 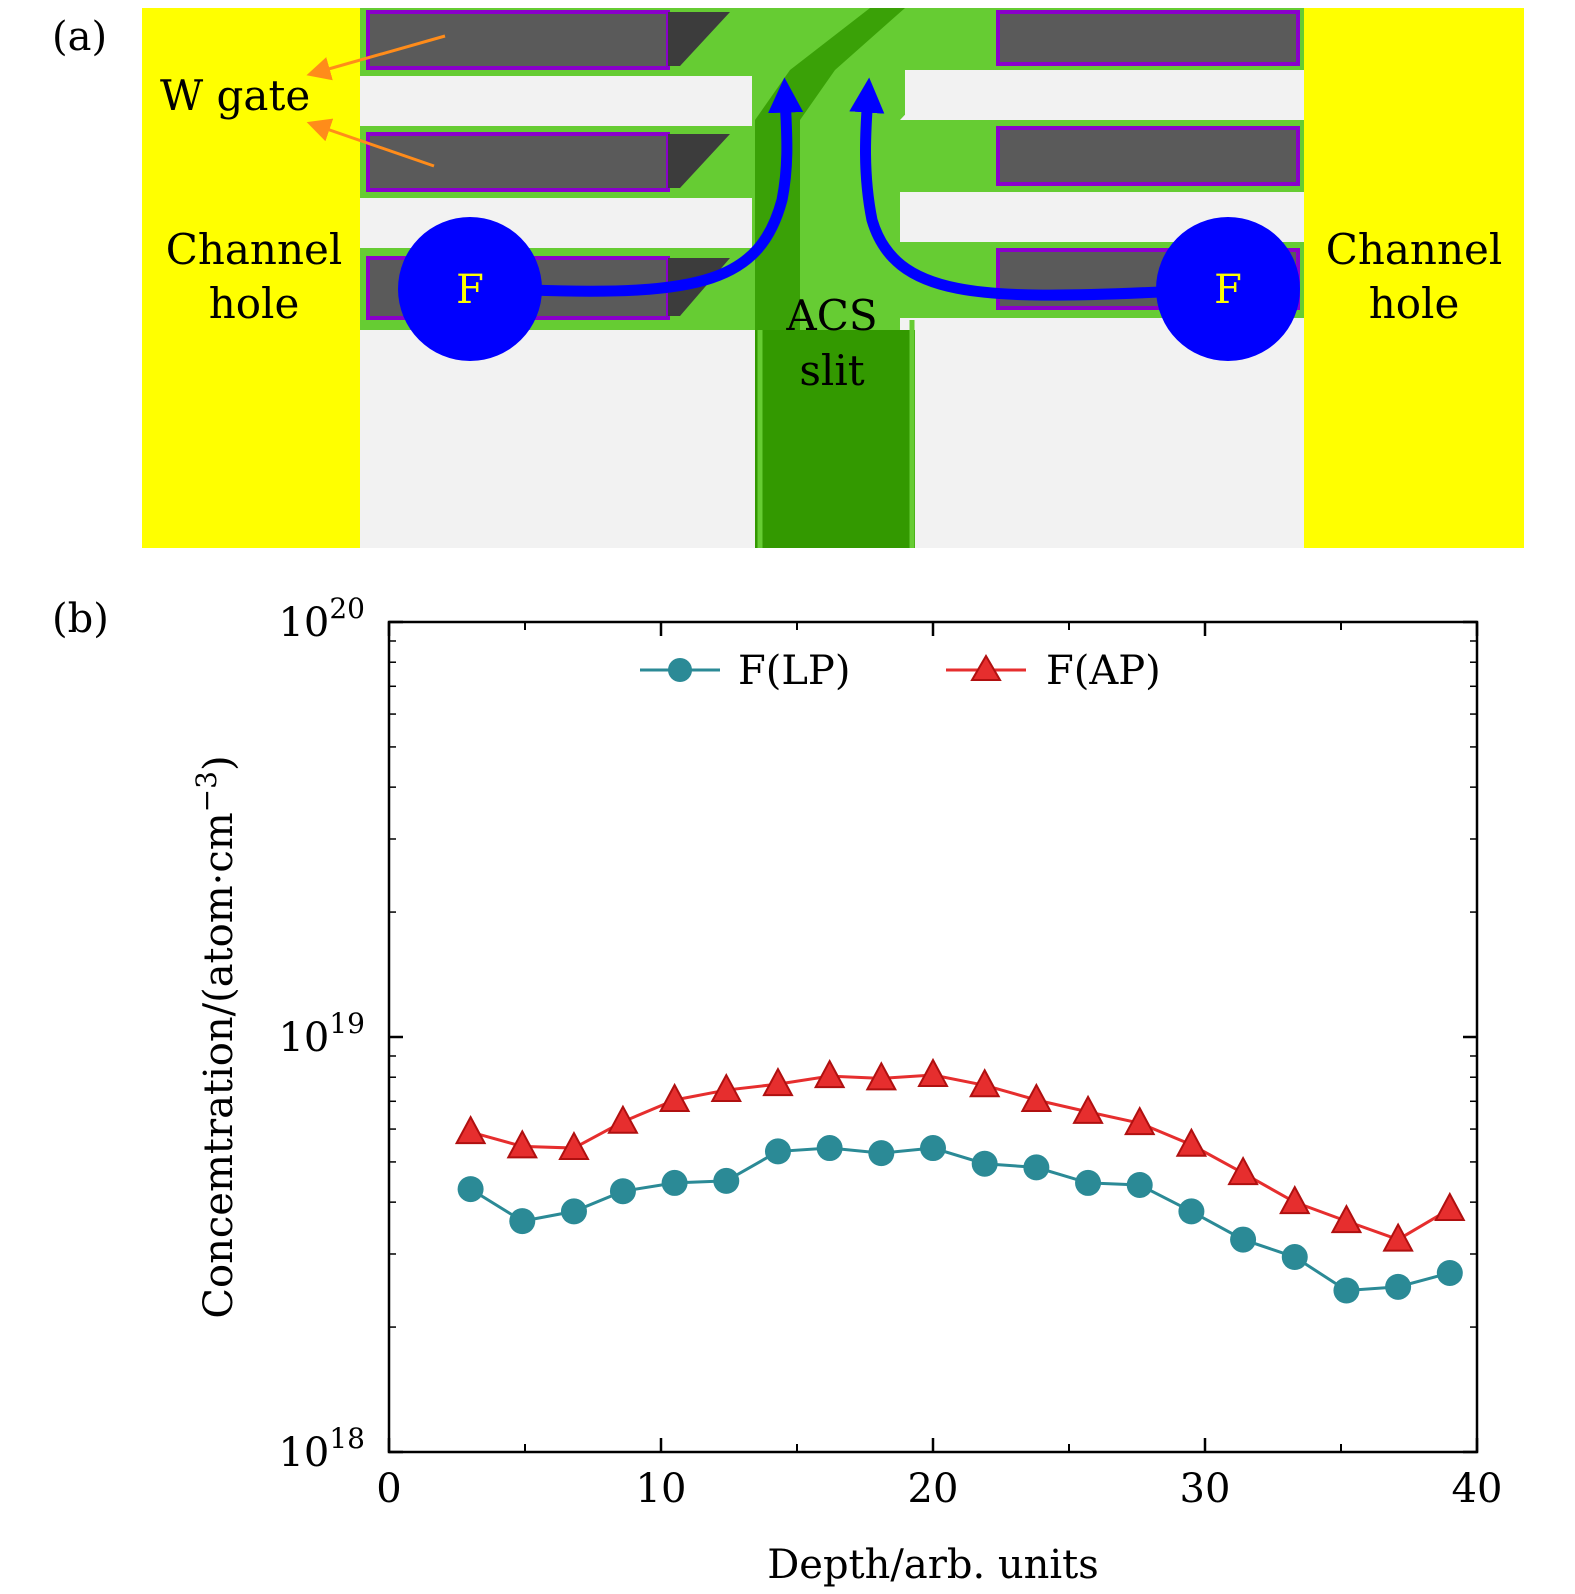 What do you see at coordinates (206, 791) in the screenshot?
I see `y-axis-title-sup: −3` at bounding box center [206, 791].